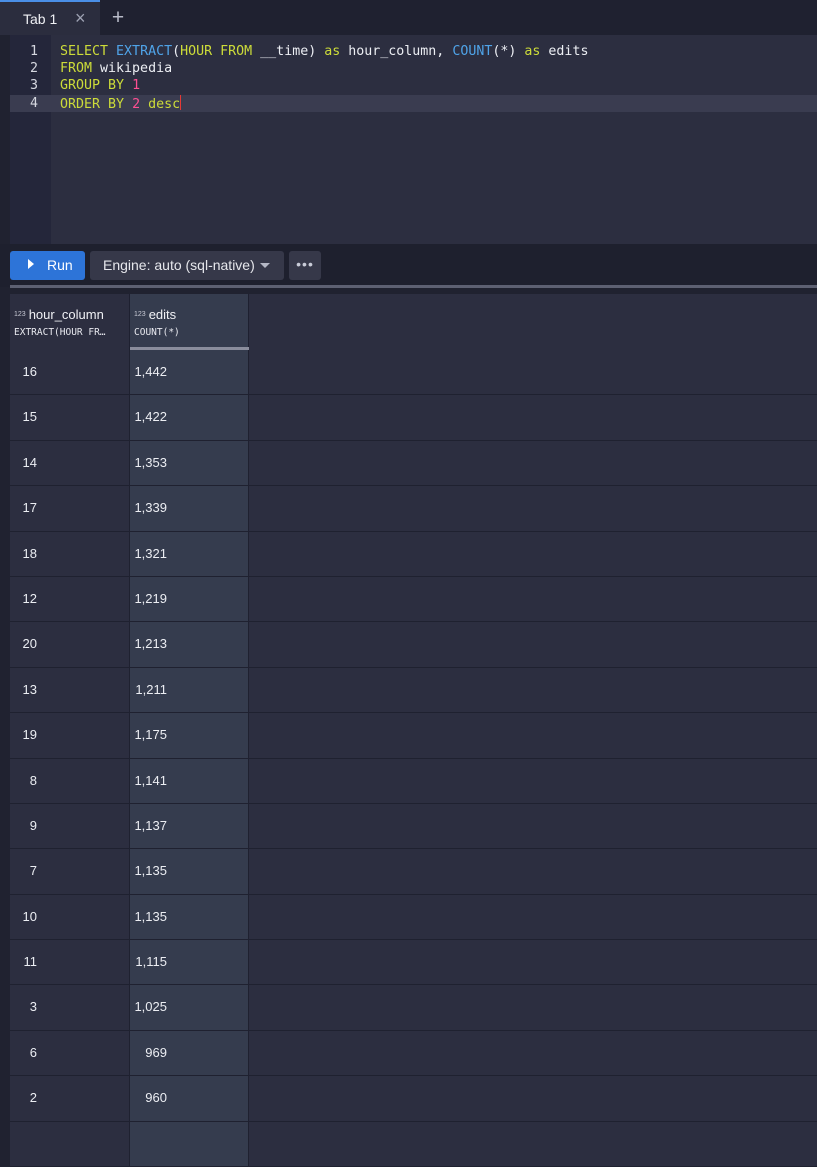 This screenshot has height=1167, width=817. Describe the element at coordinates (189, 962) in the screenshot. I see `cell-edits: 1,115` at that location.